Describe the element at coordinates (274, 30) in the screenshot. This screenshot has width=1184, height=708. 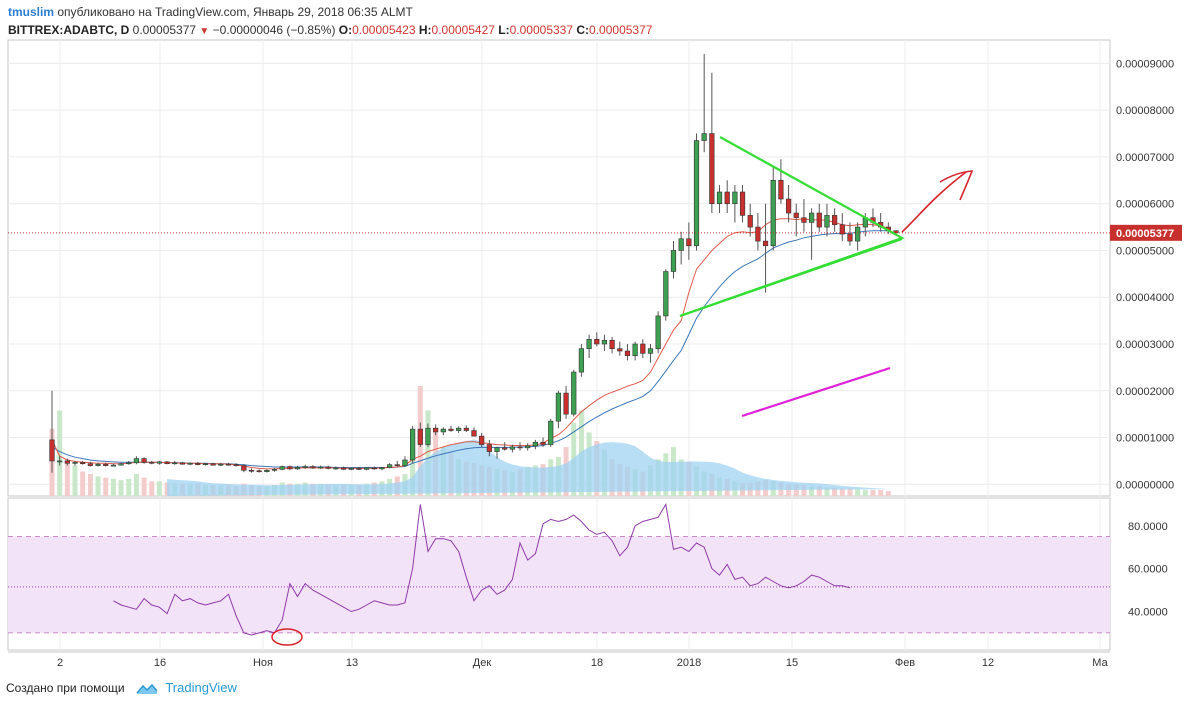
I see `price-change: −0.00000046 (−0.85%)` at that location.